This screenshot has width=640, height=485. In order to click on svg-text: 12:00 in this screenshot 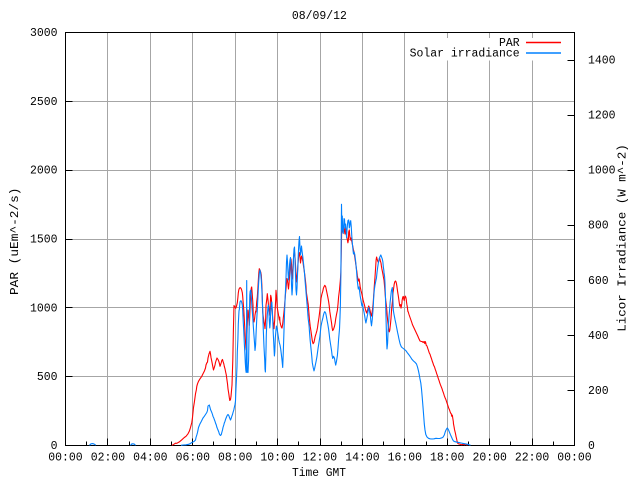, I will do `click(320, 458)`.